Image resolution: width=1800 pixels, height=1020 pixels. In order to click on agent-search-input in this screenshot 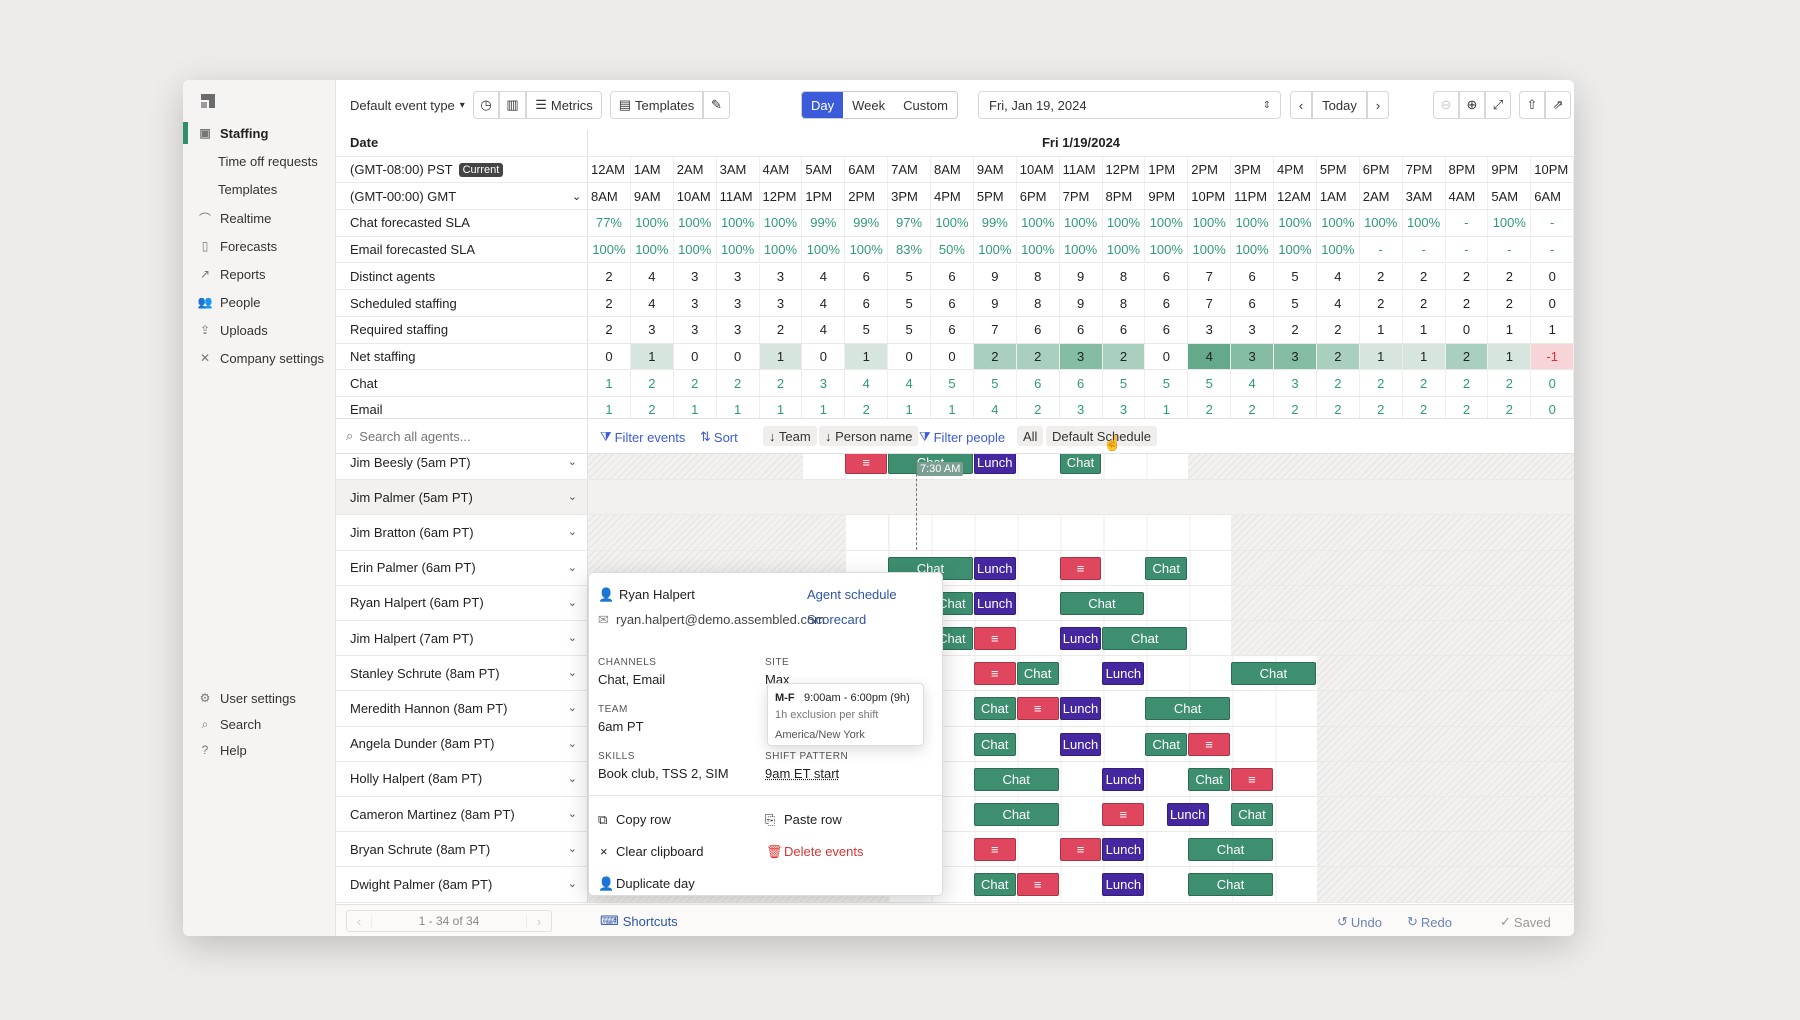, I will do `click(459, 436)`.